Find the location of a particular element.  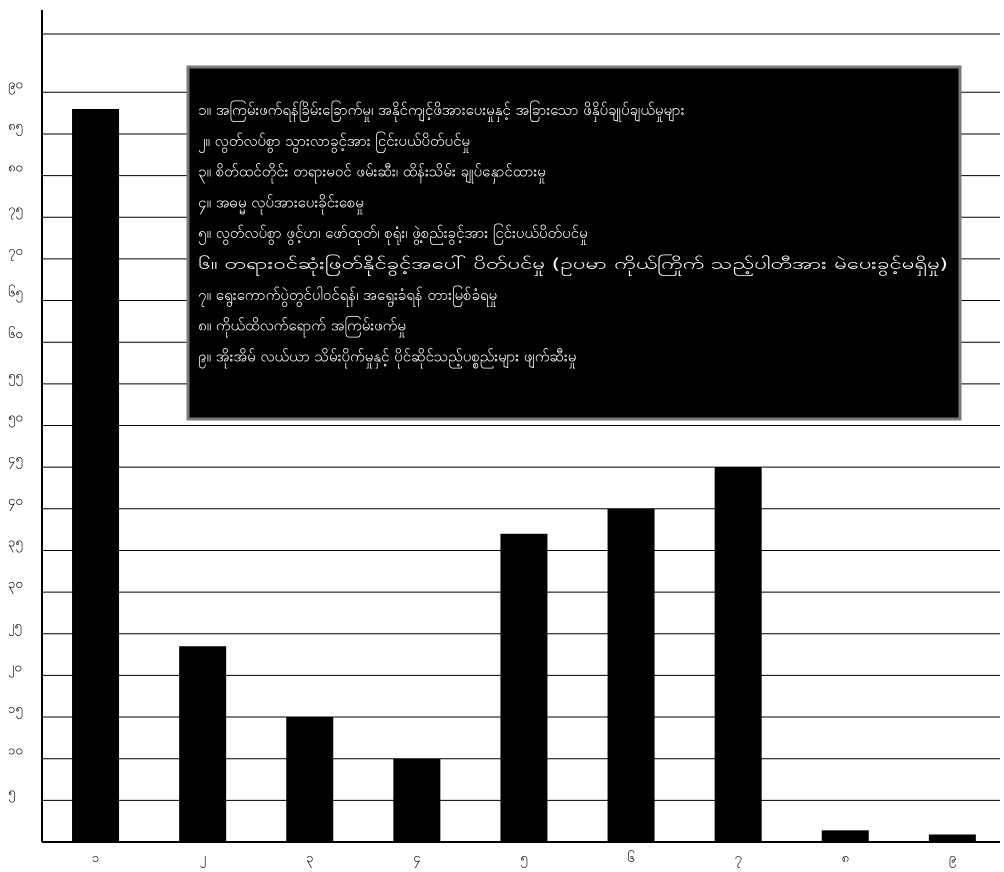

x-tick-label: ၉ is located at coordinates (952, 859).